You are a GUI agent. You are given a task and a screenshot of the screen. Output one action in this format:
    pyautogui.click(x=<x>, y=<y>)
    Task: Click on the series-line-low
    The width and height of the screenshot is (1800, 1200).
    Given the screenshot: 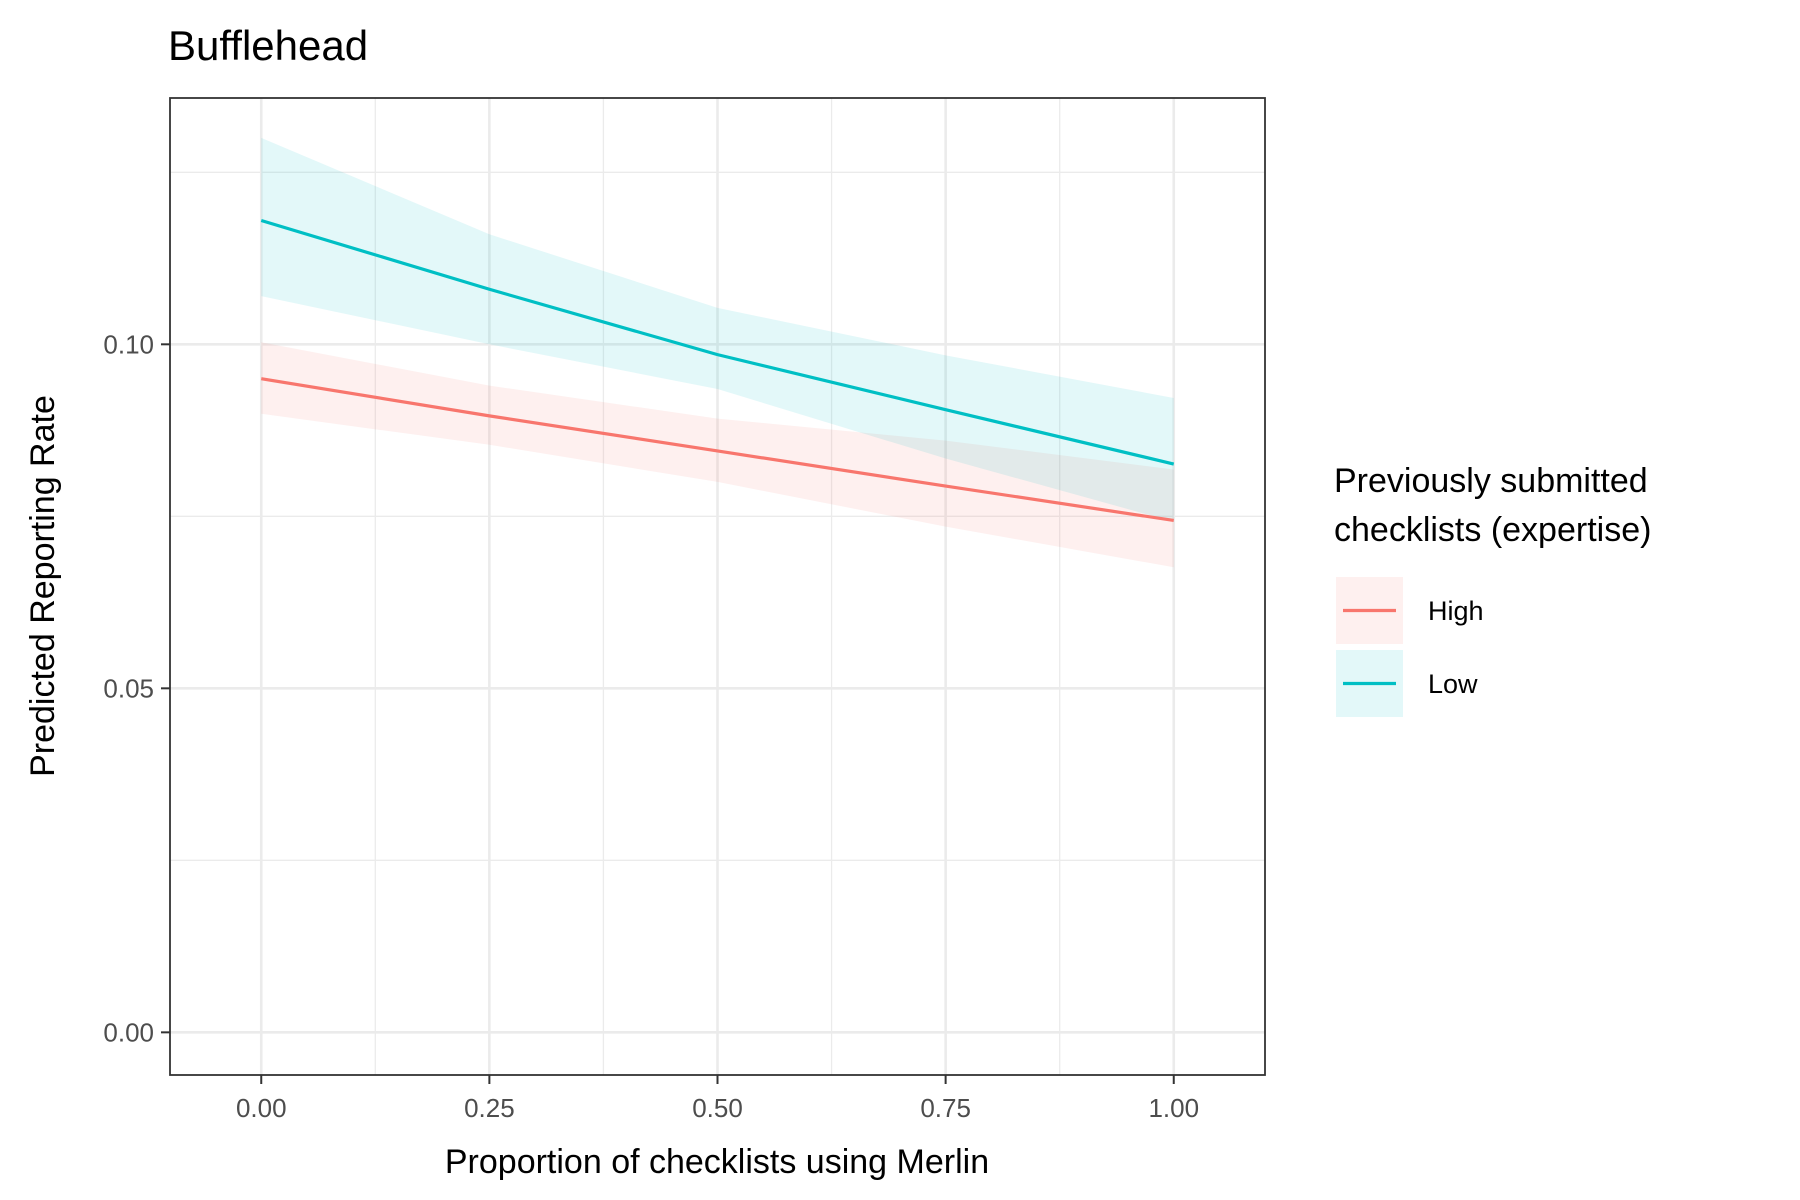 What is the action you would take?
    pyautogui.click(x=717, y=342)
    